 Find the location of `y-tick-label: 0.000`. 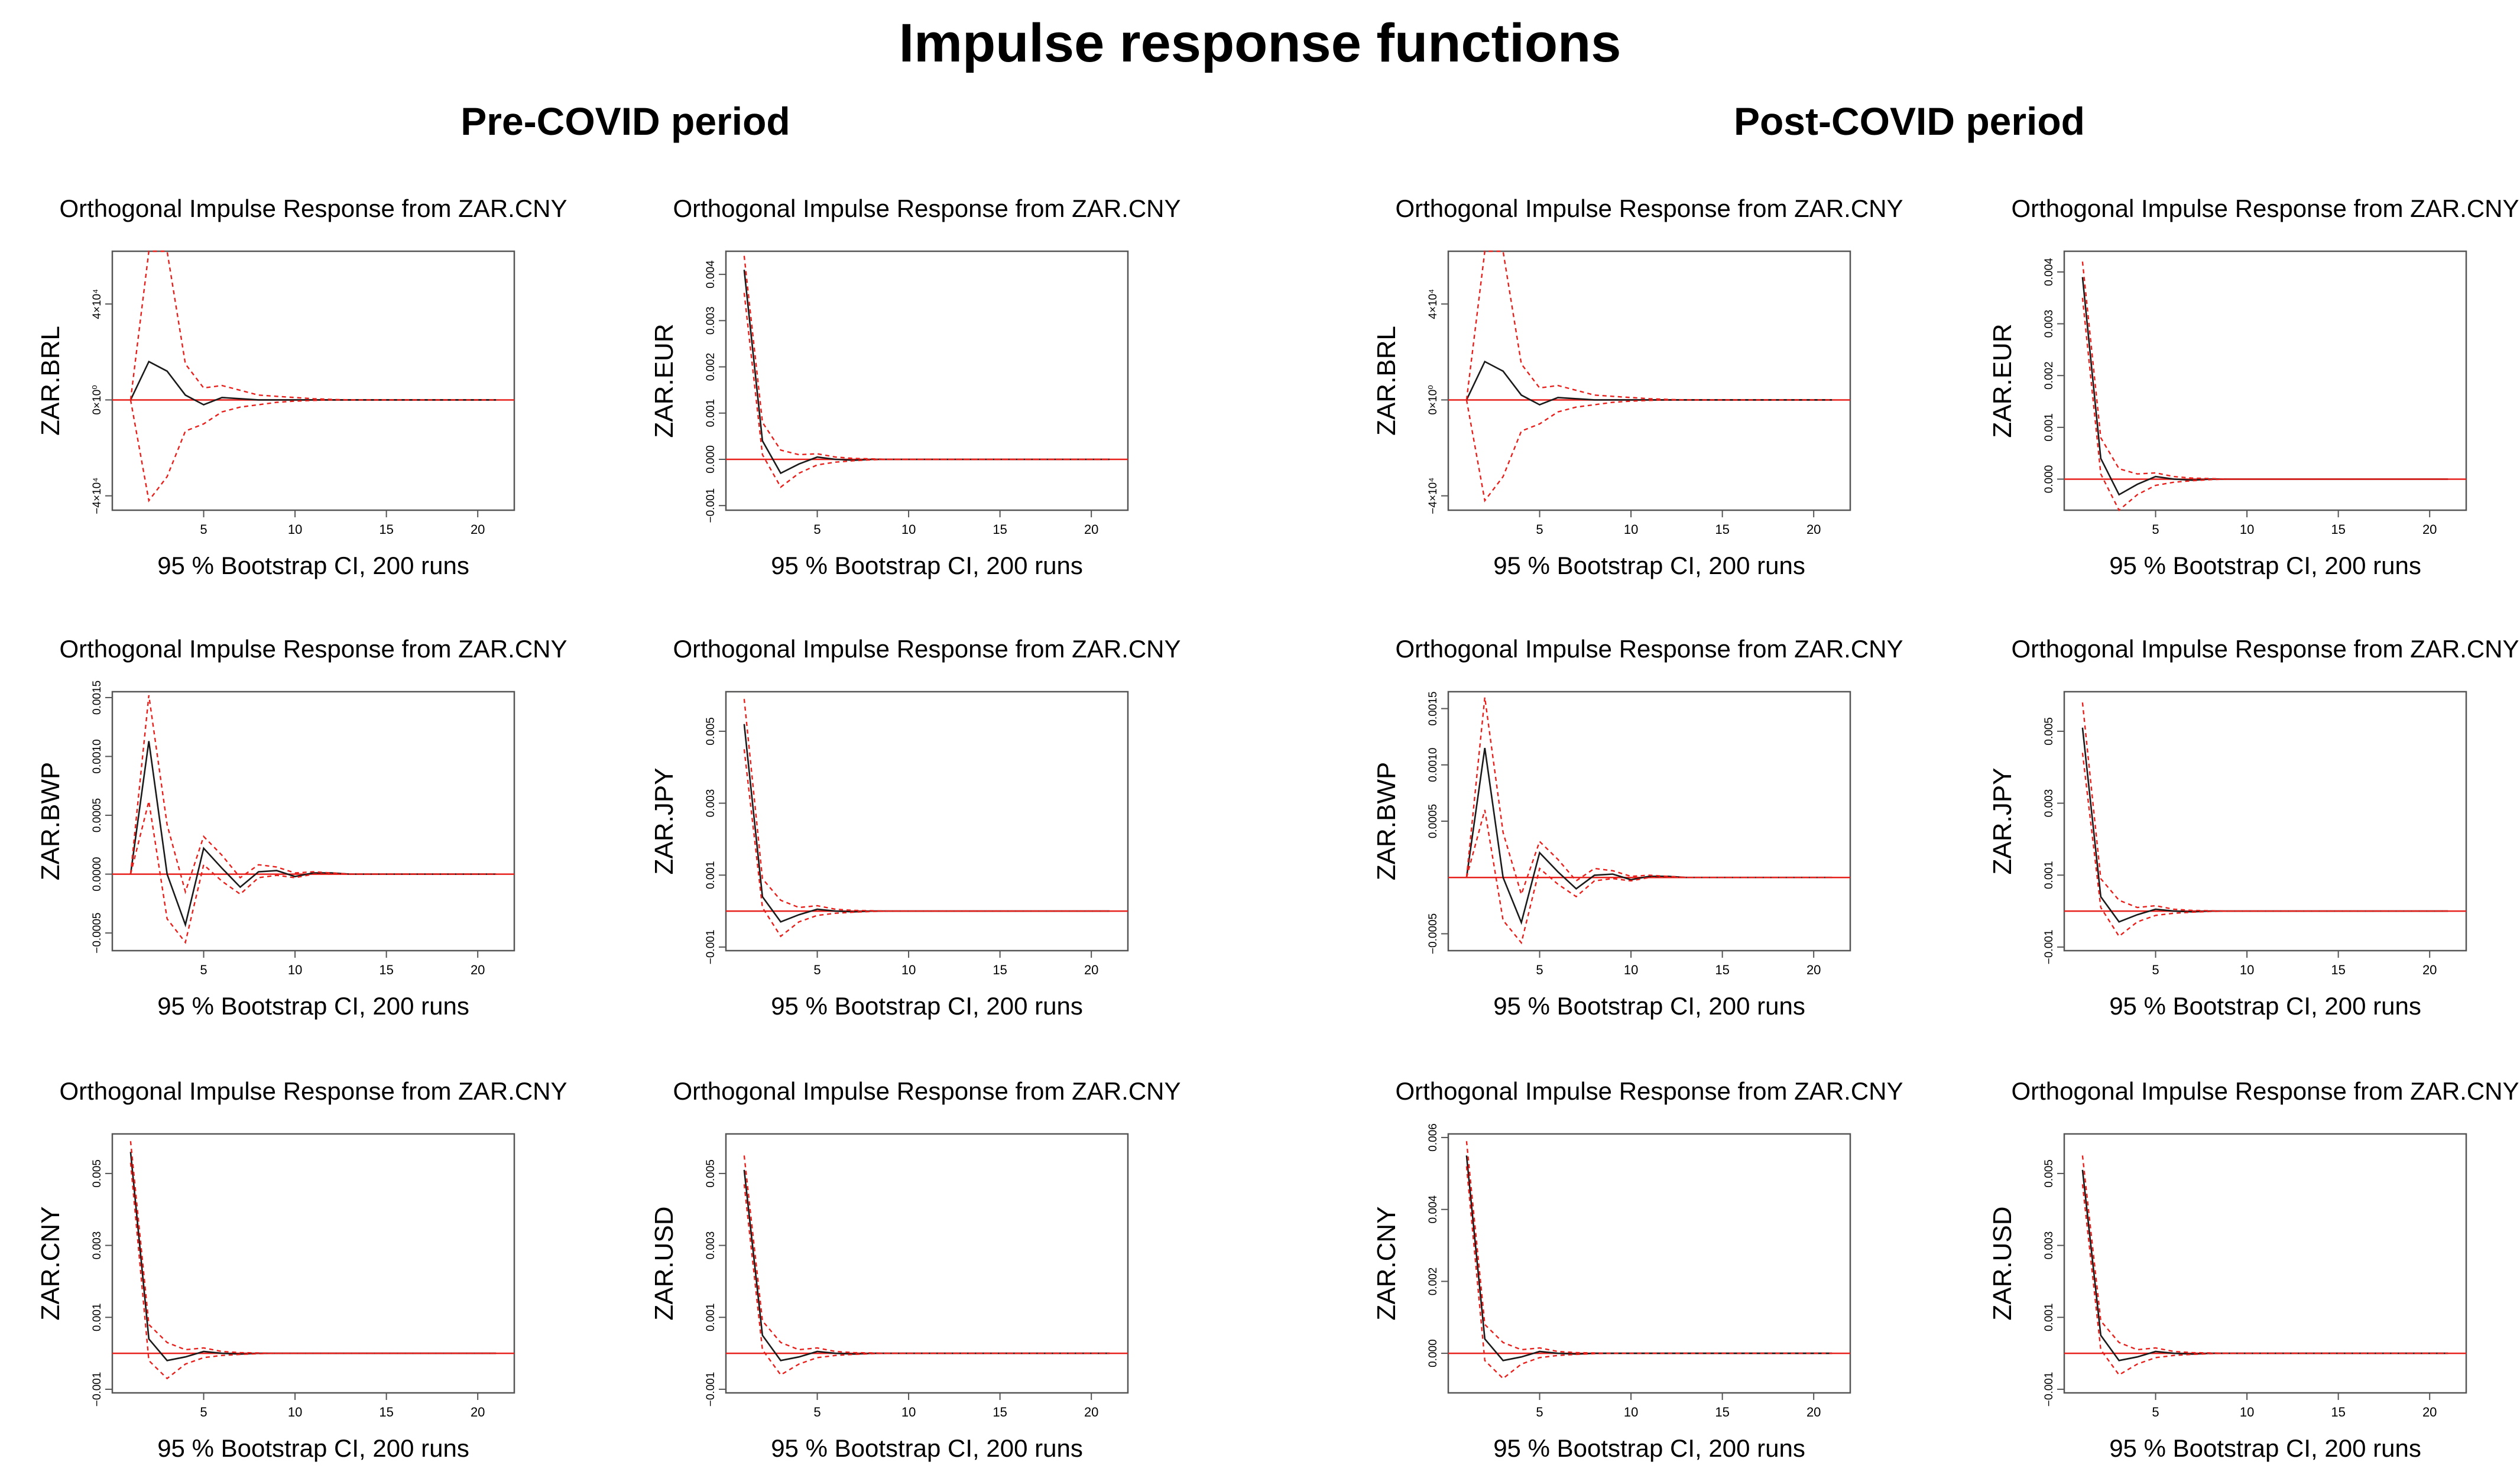

y-tick-label: 0.000 is located at coordinates (711, 459).